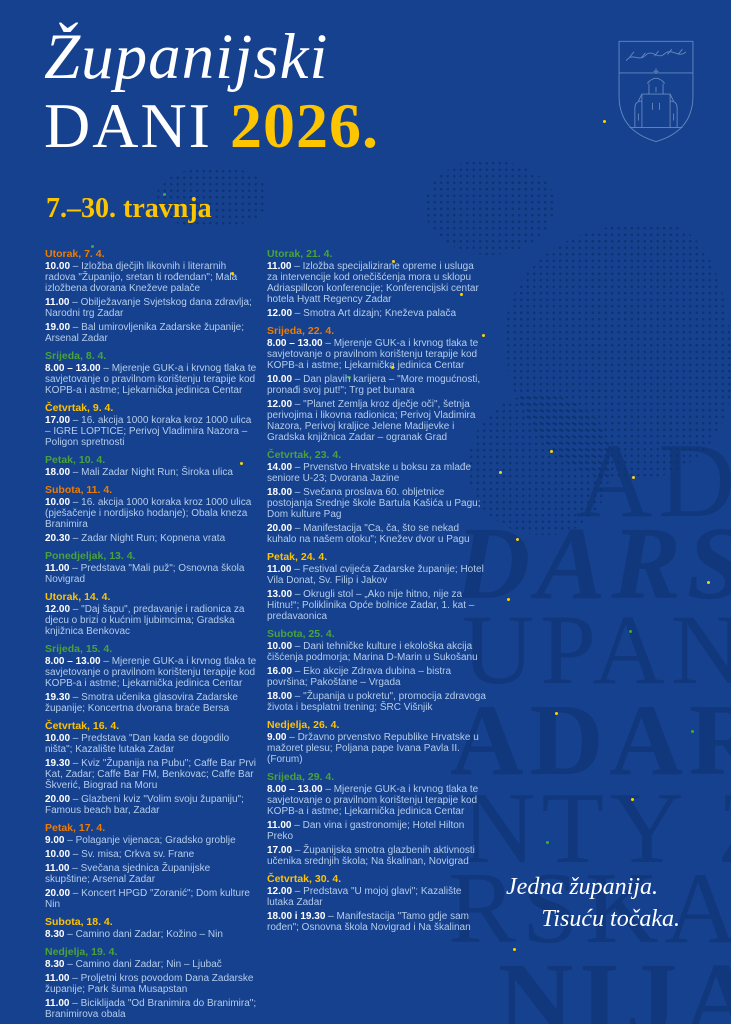 The height and width of the screenshot is (1024, 731). Describe the element at coordinates (593, 563) in the screenshot. I see `watermark-text: DARSK` at that location.